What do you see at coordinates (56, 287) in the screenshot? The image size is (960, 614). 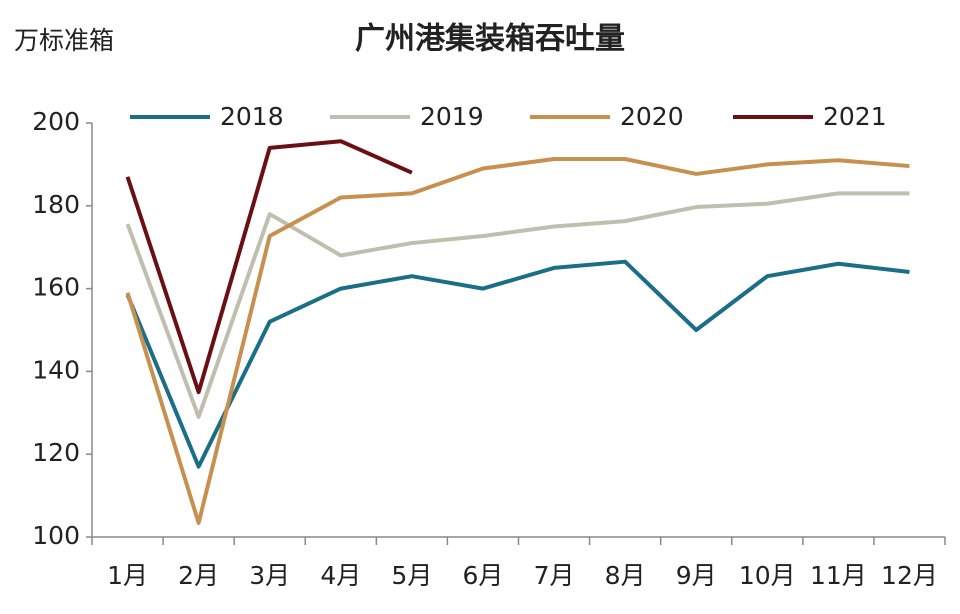 I see `y-tick-label: 160` at bounding box center [56, 287].